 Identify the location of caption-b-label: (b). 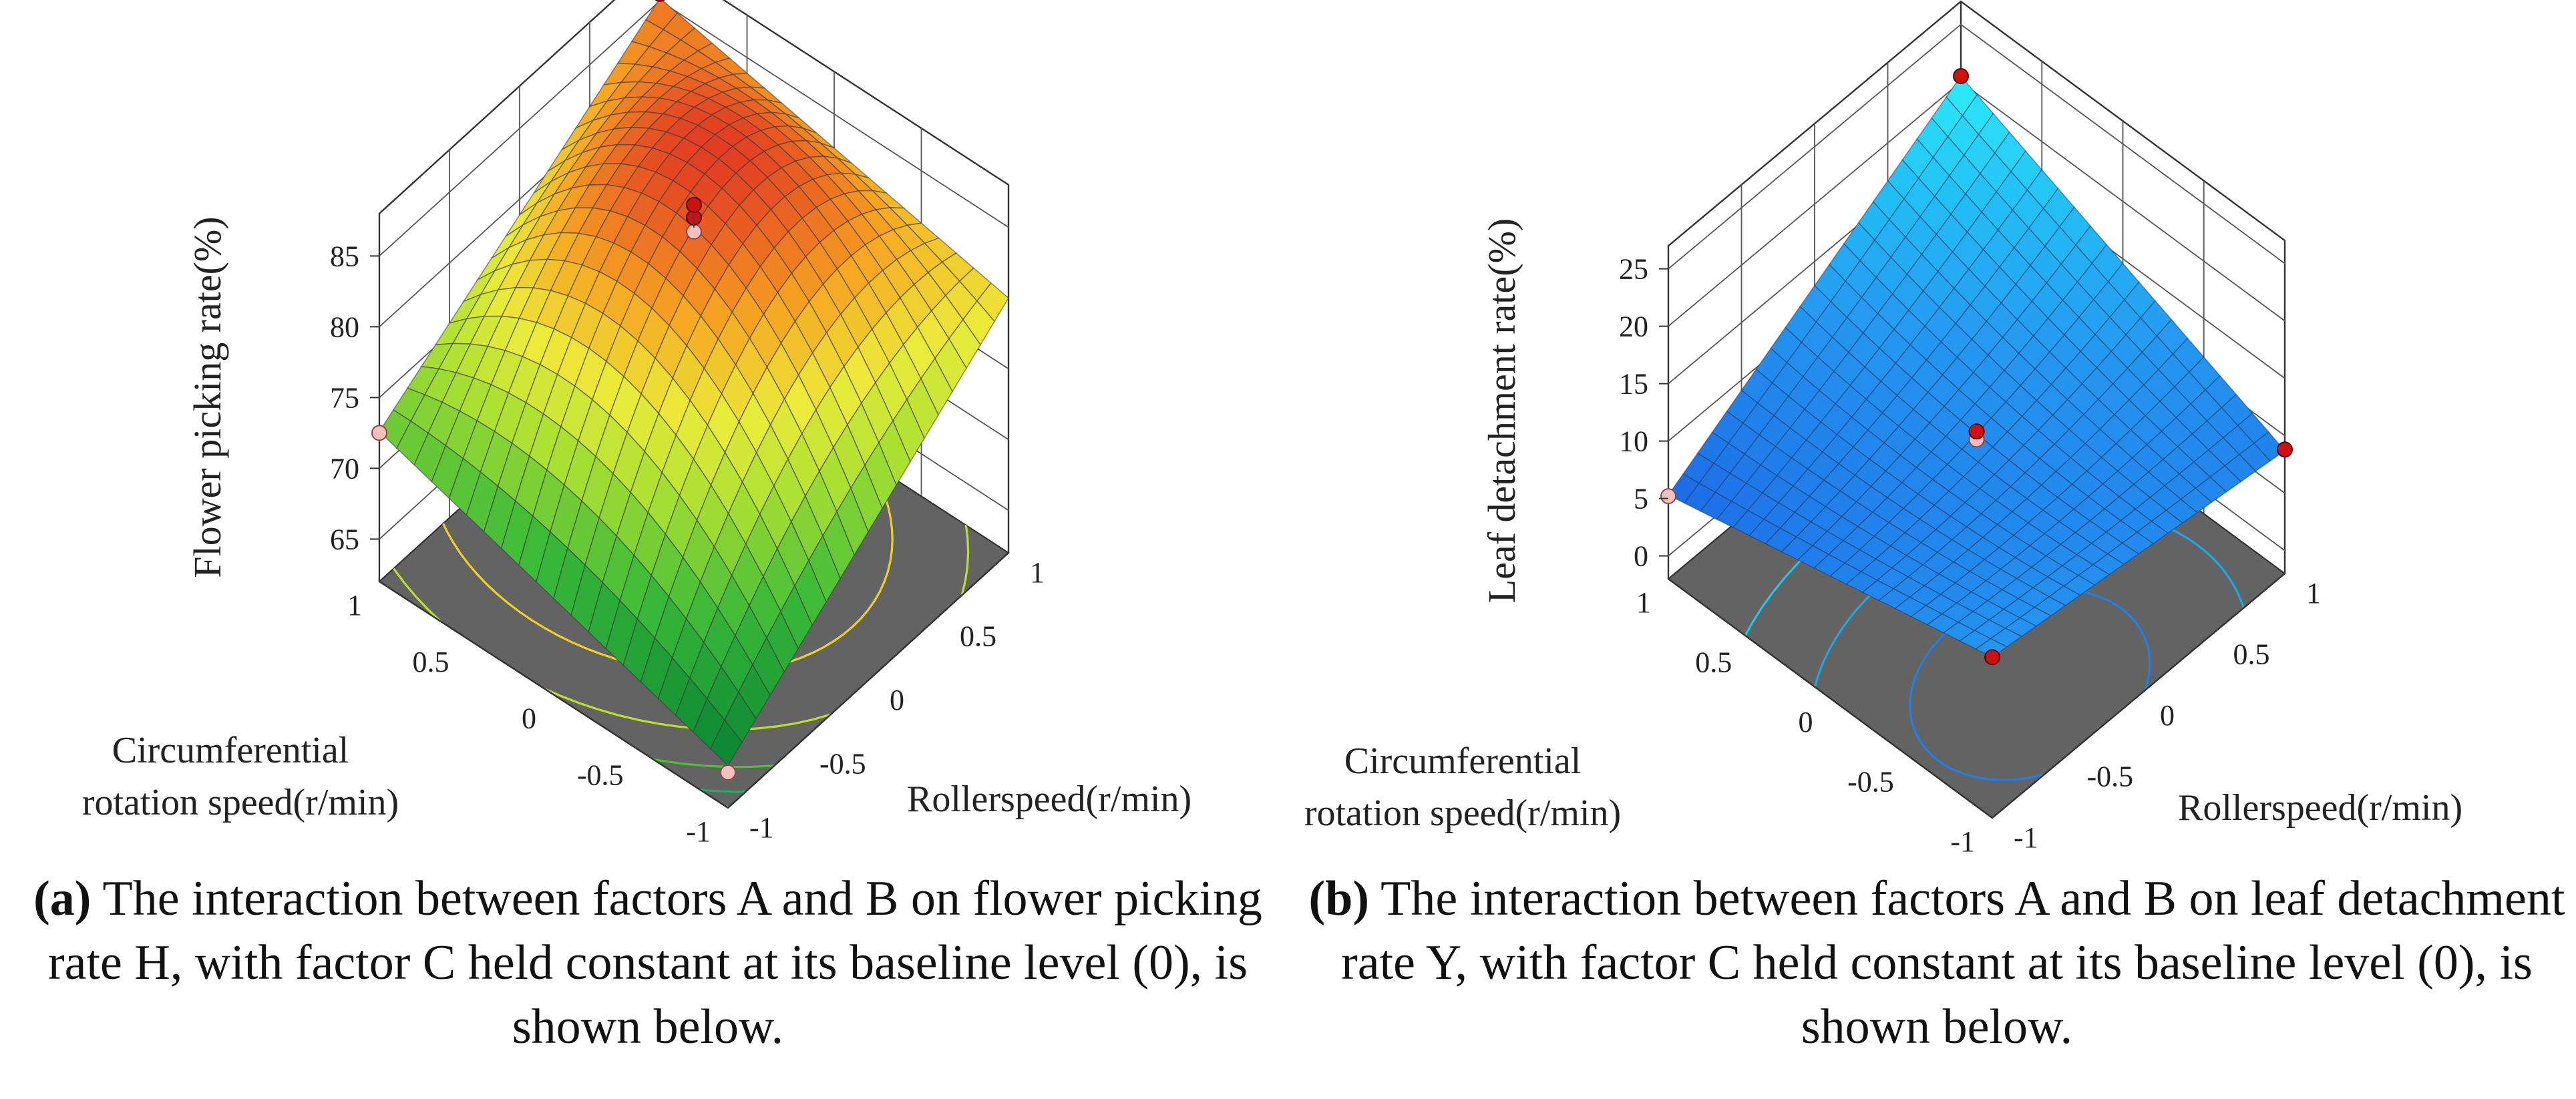
(1338, 898).